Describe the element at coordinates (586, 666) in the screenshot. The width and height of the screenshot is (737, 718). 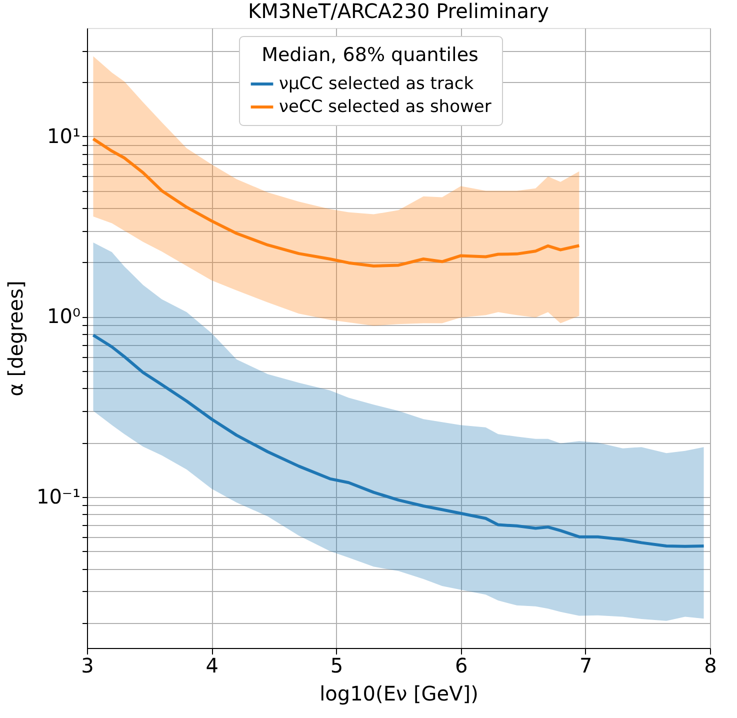
I see `x-tick-label: 7` at that location.